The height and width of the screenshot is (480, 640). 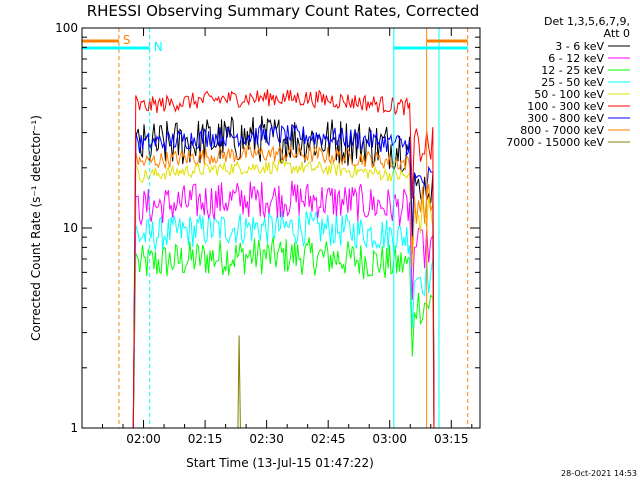 I want to click on x-tick-label: 03:15, so click(x=451, y=439).